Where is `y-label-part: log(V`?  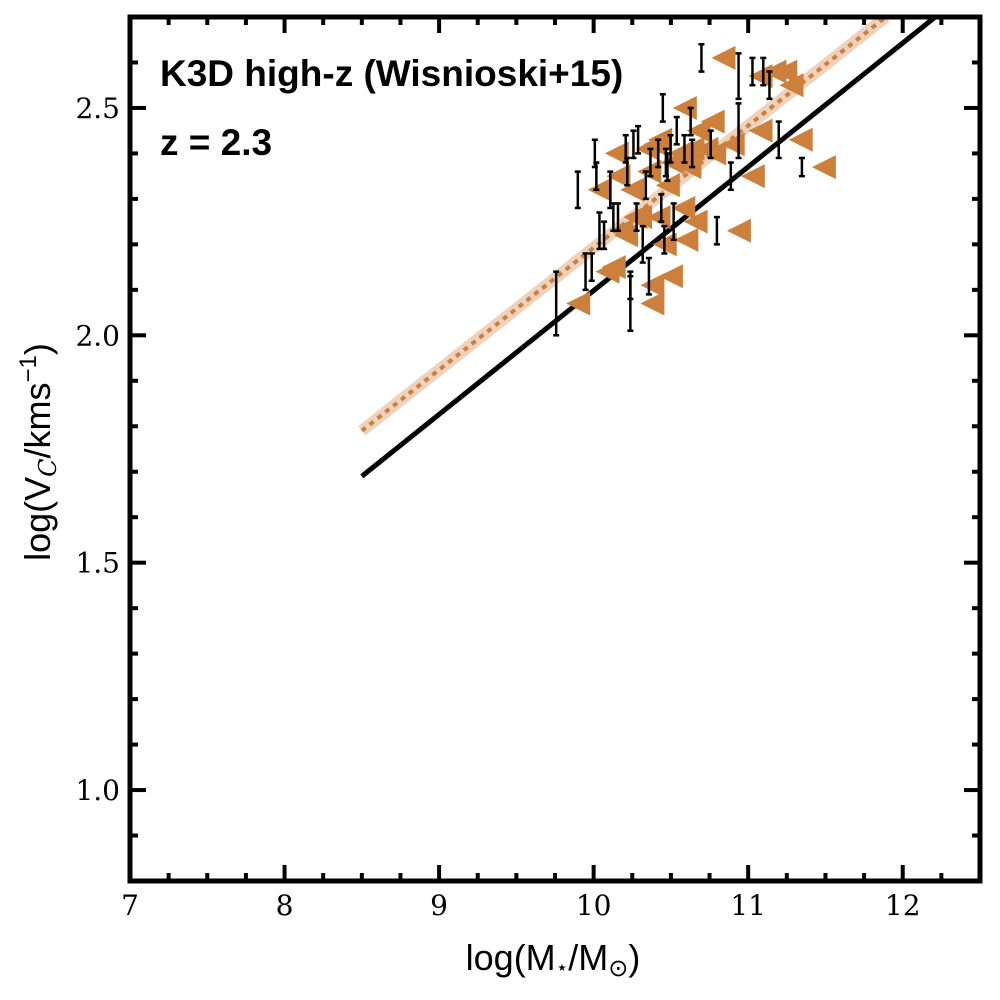 y-label-part: log(V is located at coordinates (37, 519).